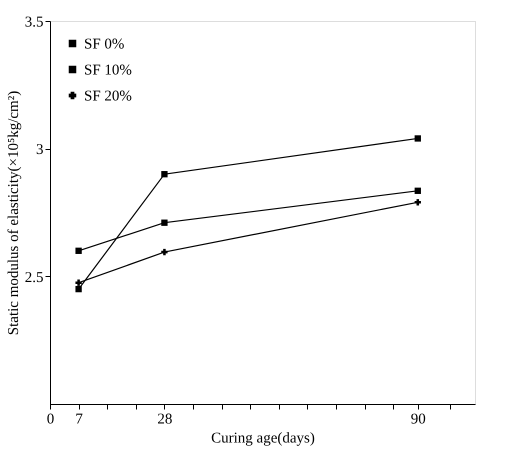  What do you see at coordinates (418, 420) in the screenshot?
I see `x-tick-label: 90` at bounding box center [418, 420].